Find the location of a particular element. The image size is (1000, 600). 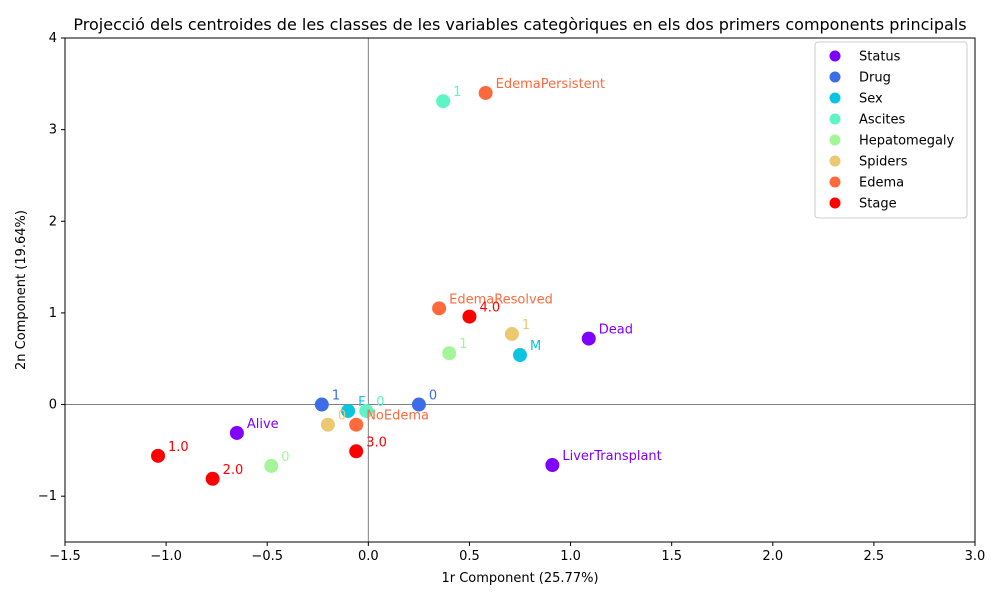

y-axis-label: 2n Component (19.64%) is located at coordinates (21, 290).